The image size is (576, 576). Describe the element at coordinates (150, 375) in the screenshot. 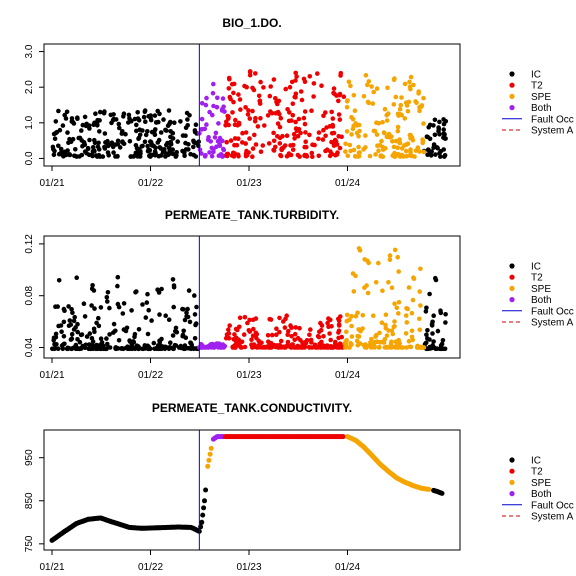

I see `x-tick-label: 01/22` at that location.